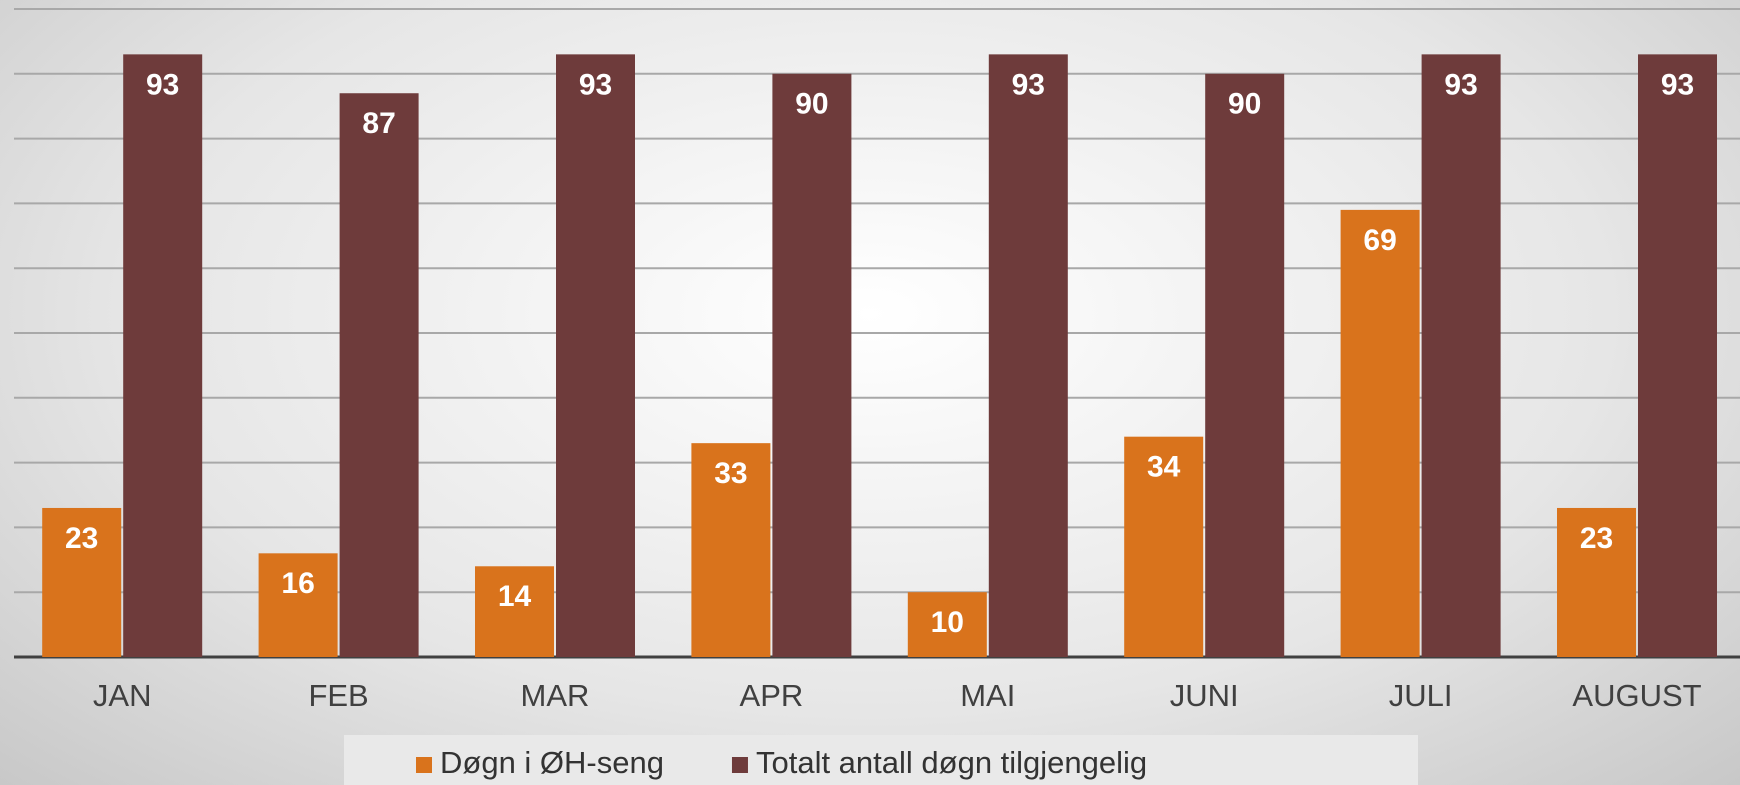 The image size is (1740, 785). I want to click on legend-box, so click(881, 760).